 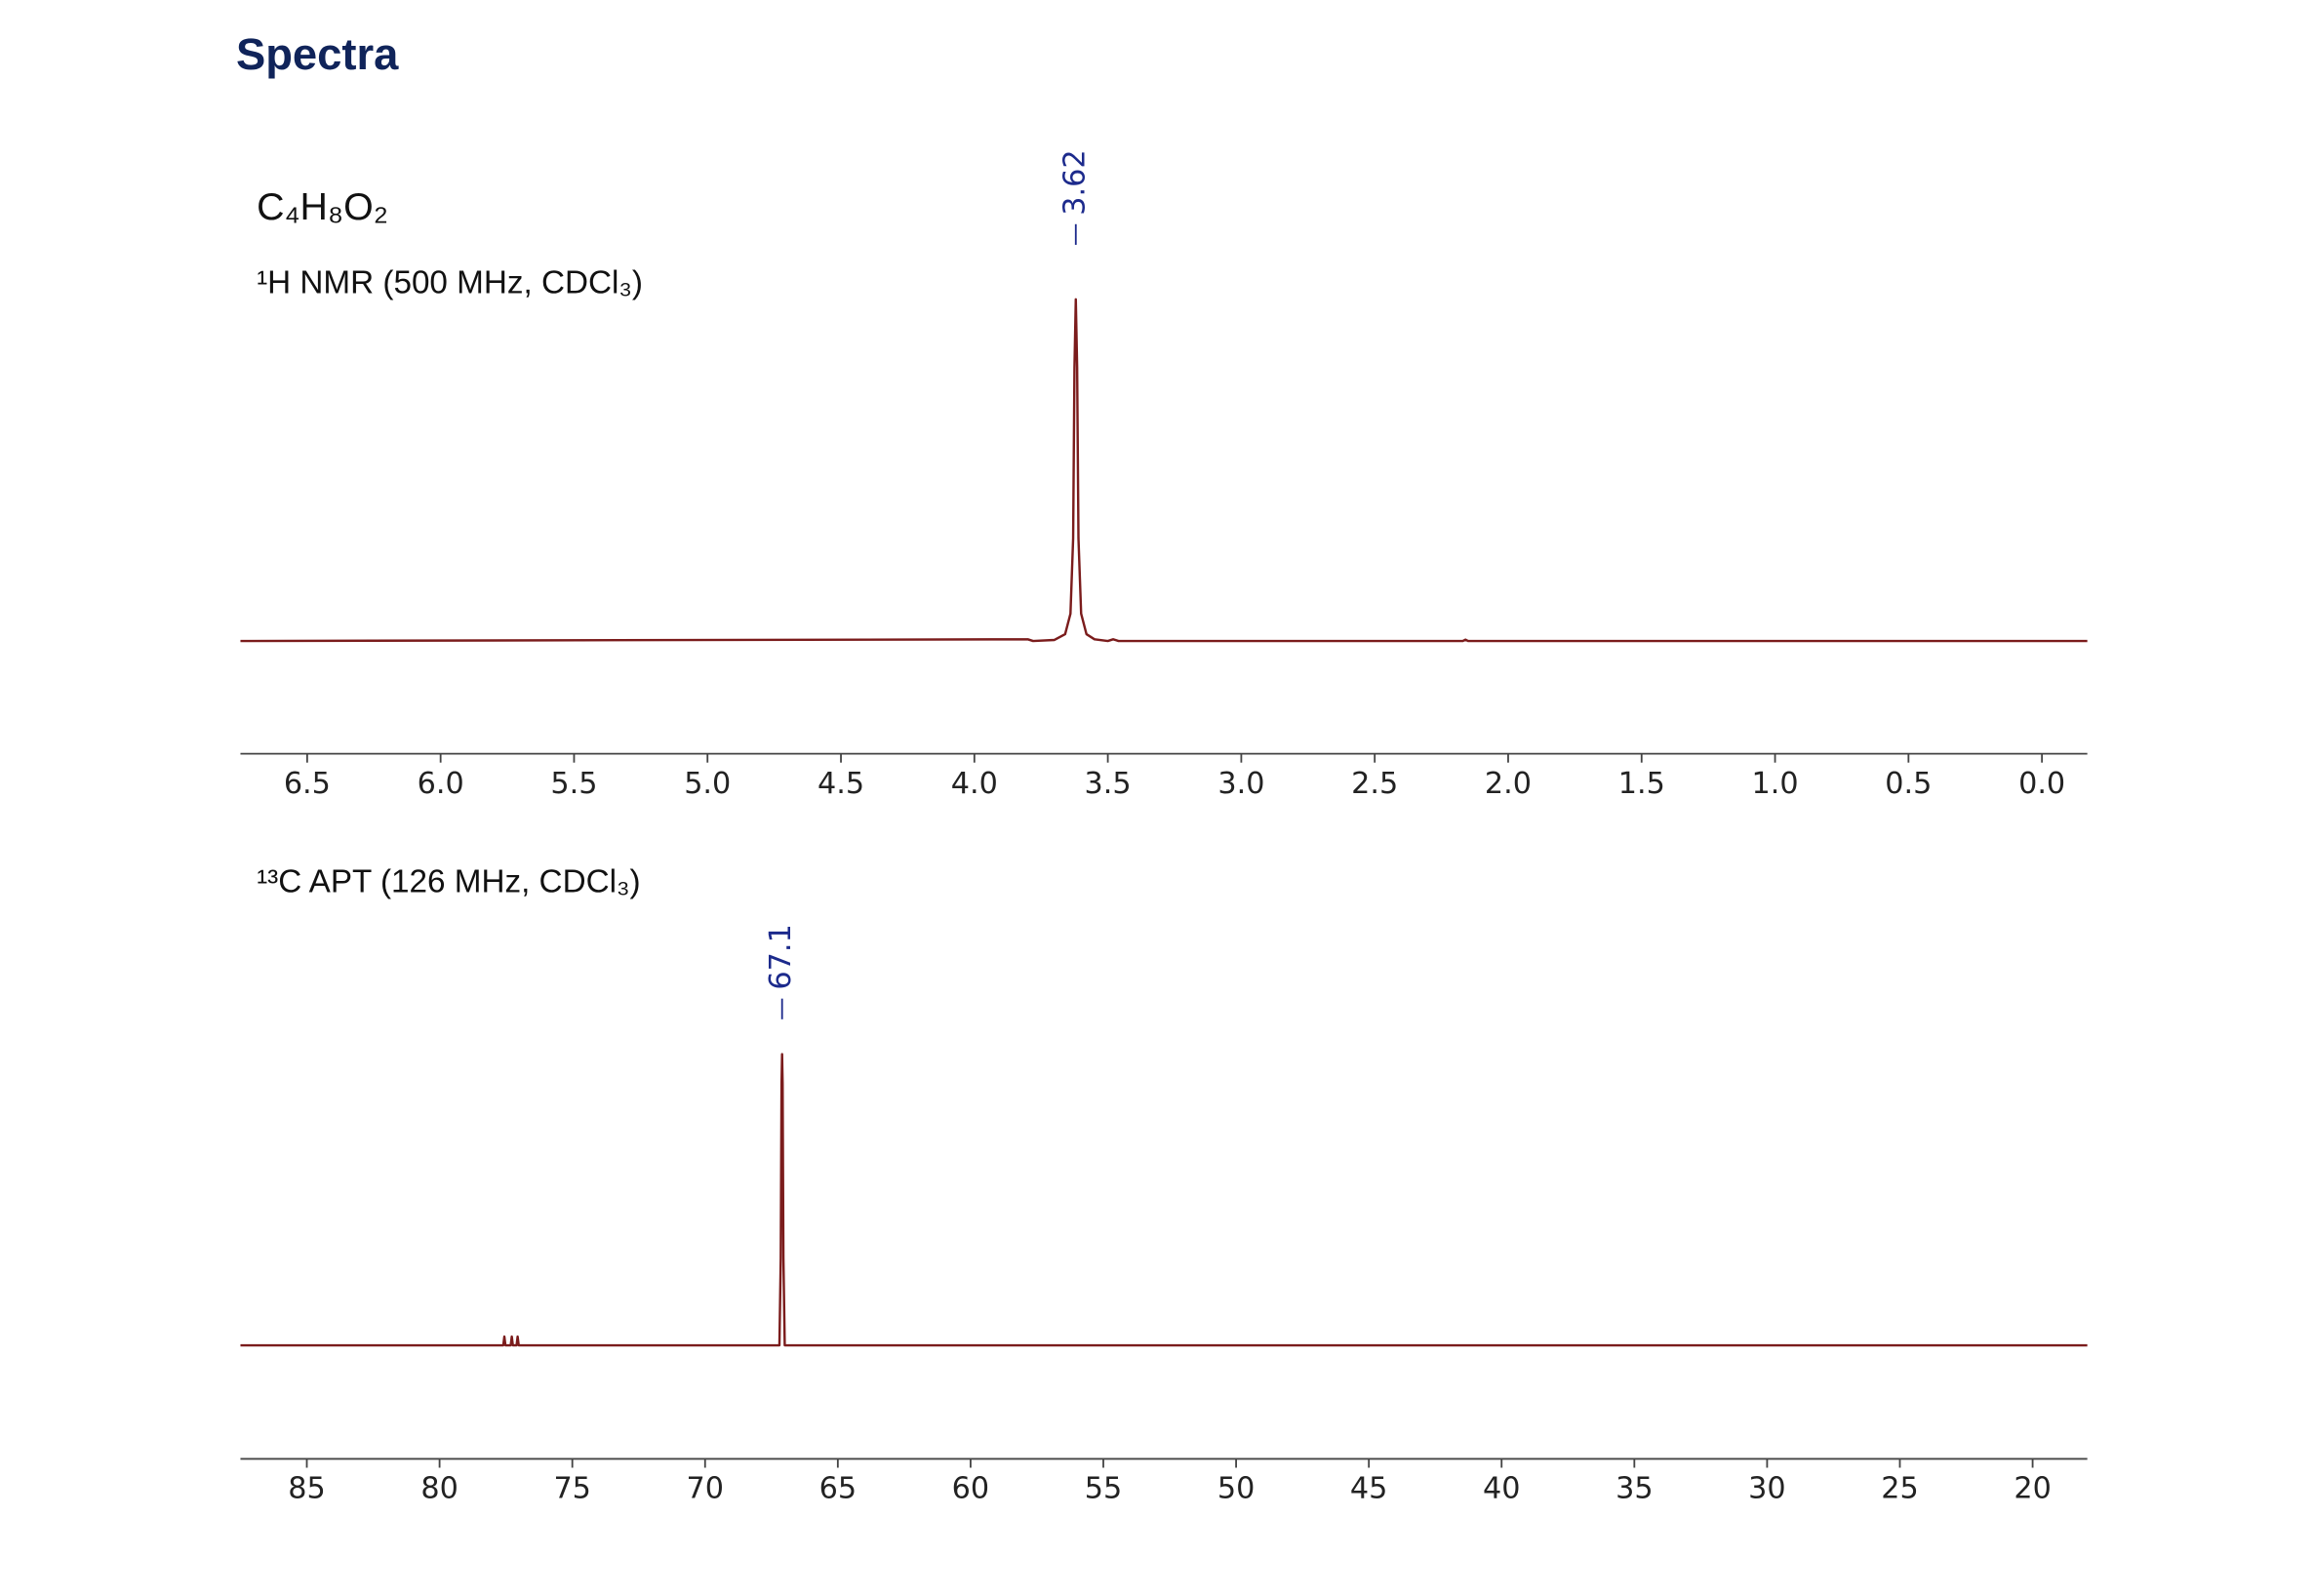 I want to click on x-tick-label: 2.5, so click(x=1374, y=784).